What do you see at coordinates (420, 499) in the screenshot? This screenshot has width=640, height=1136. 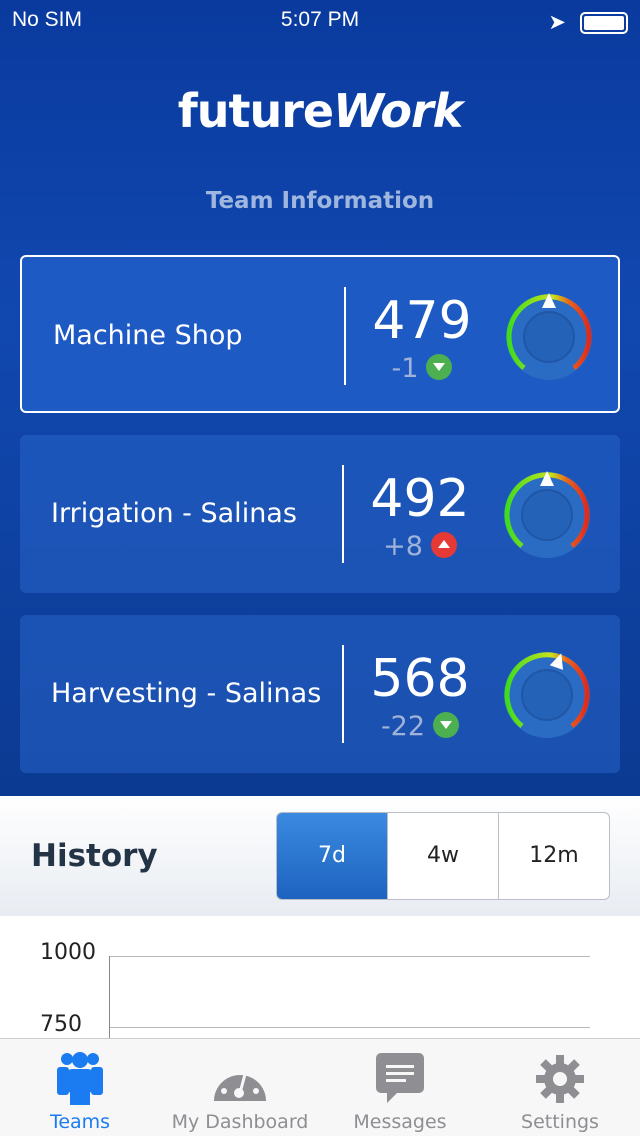 I see `team-score: 492` at bounding box center [420, 499].